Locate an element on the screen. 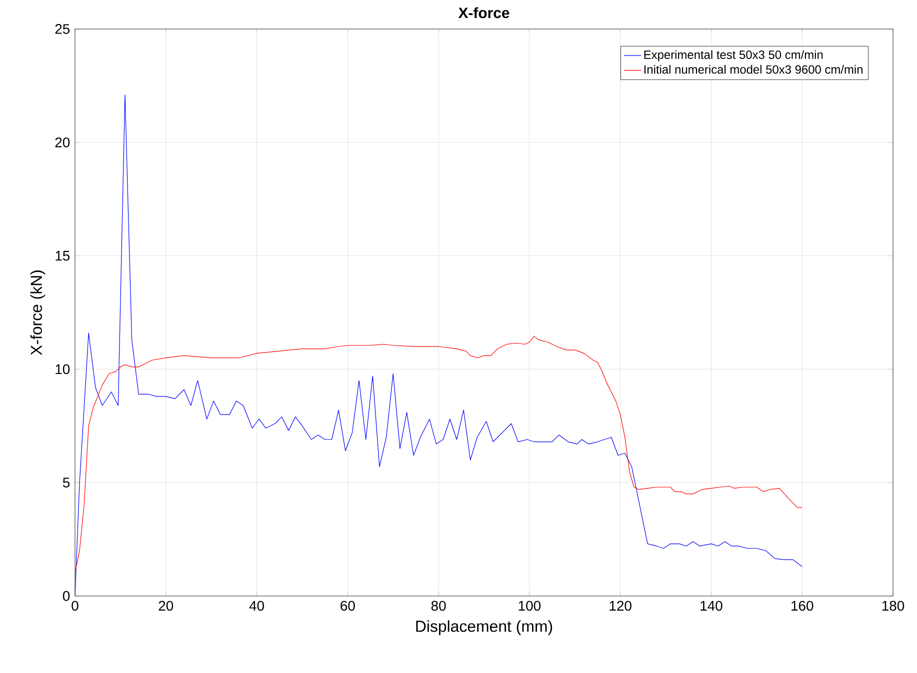 The image size is (917, 673). x-tick-label: 120 is located at coordinates (621, 605).